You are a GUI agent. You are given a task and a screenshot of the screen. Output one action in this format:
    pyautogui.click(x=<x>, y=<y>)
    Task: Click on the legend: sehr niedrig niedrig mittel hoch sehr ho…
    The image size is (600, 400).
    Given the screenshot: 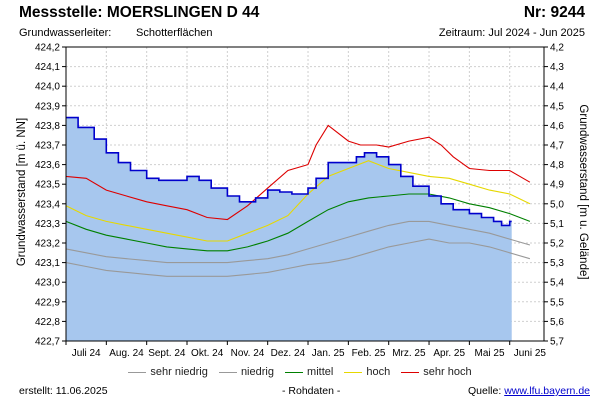 What is the action you would take?
    pyautogui.click(x=300, y=372)
    